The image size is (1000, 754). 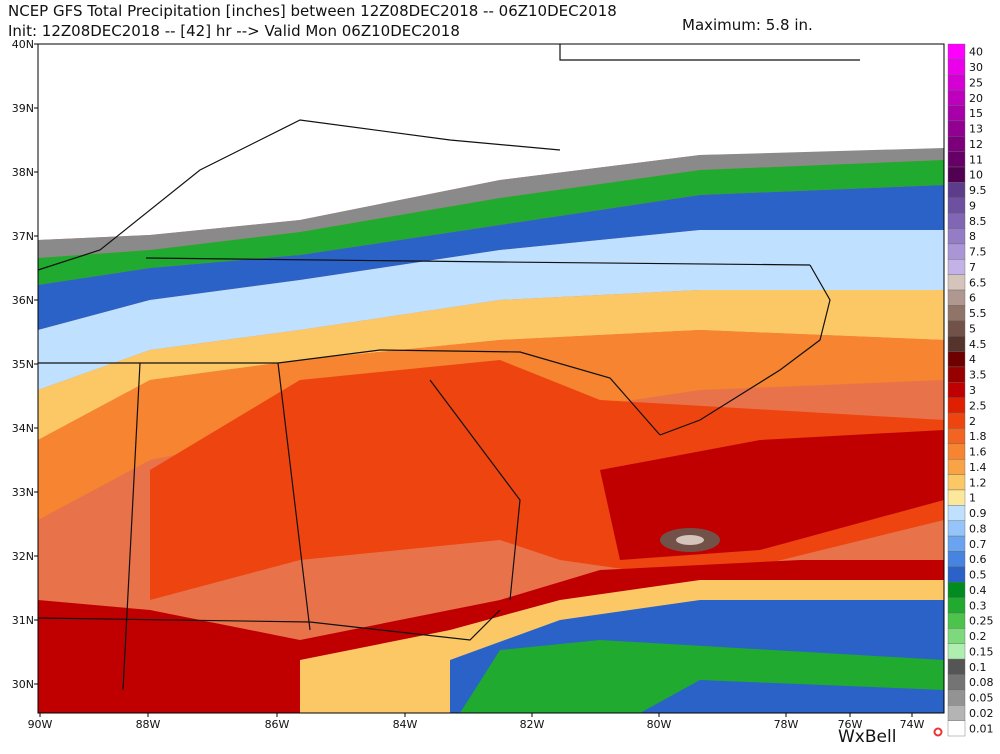 I want to click on lat-label: 36N, so click(x=23, y=300).